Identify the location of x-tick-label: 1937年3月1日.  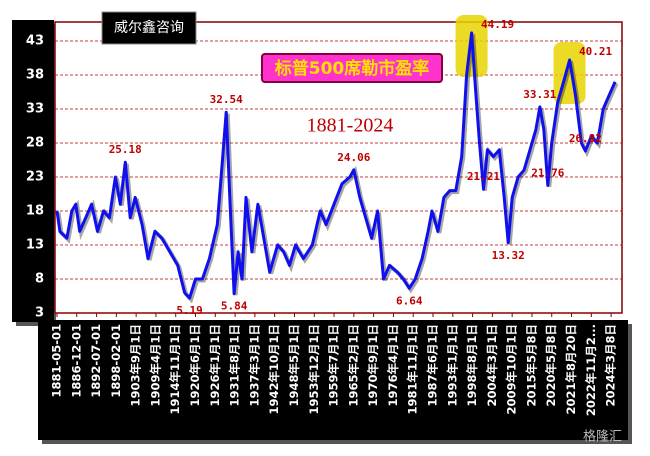
(254, 365).